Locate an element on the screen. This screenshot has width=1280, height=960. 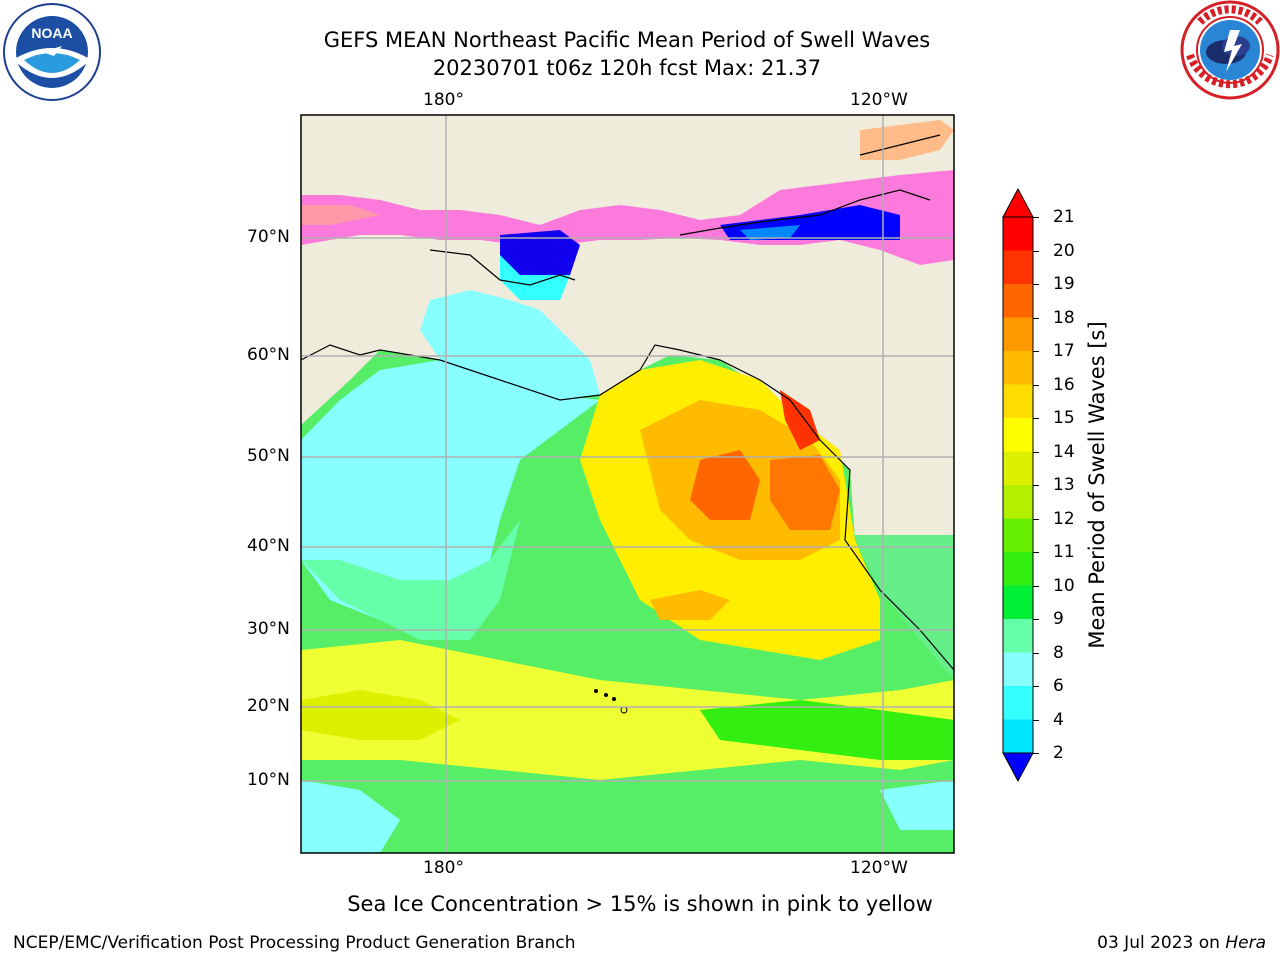
colorbar-label: Mean Period of Swell Waves [s] is located at coordinates (1097, 485).